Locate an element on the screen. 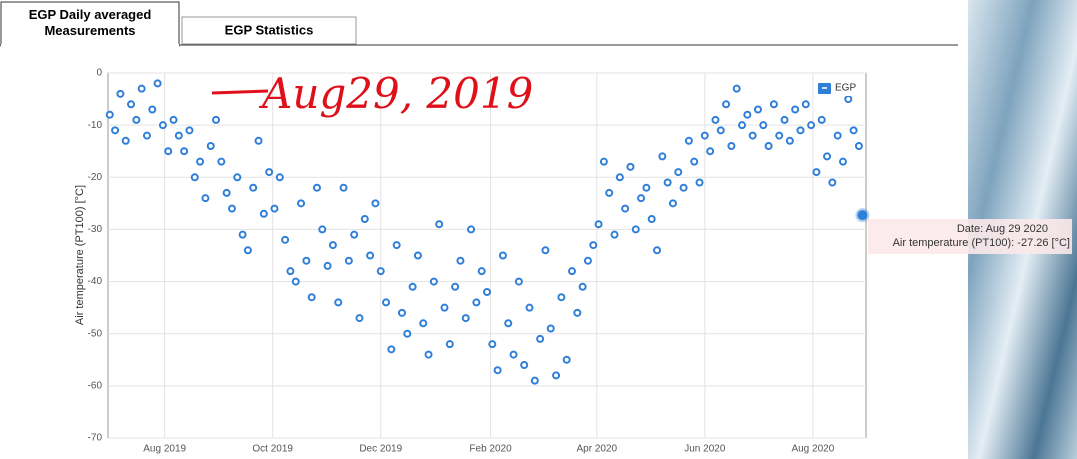  x-tick-label: Aug 2020 is located at coordinates (812, 449).